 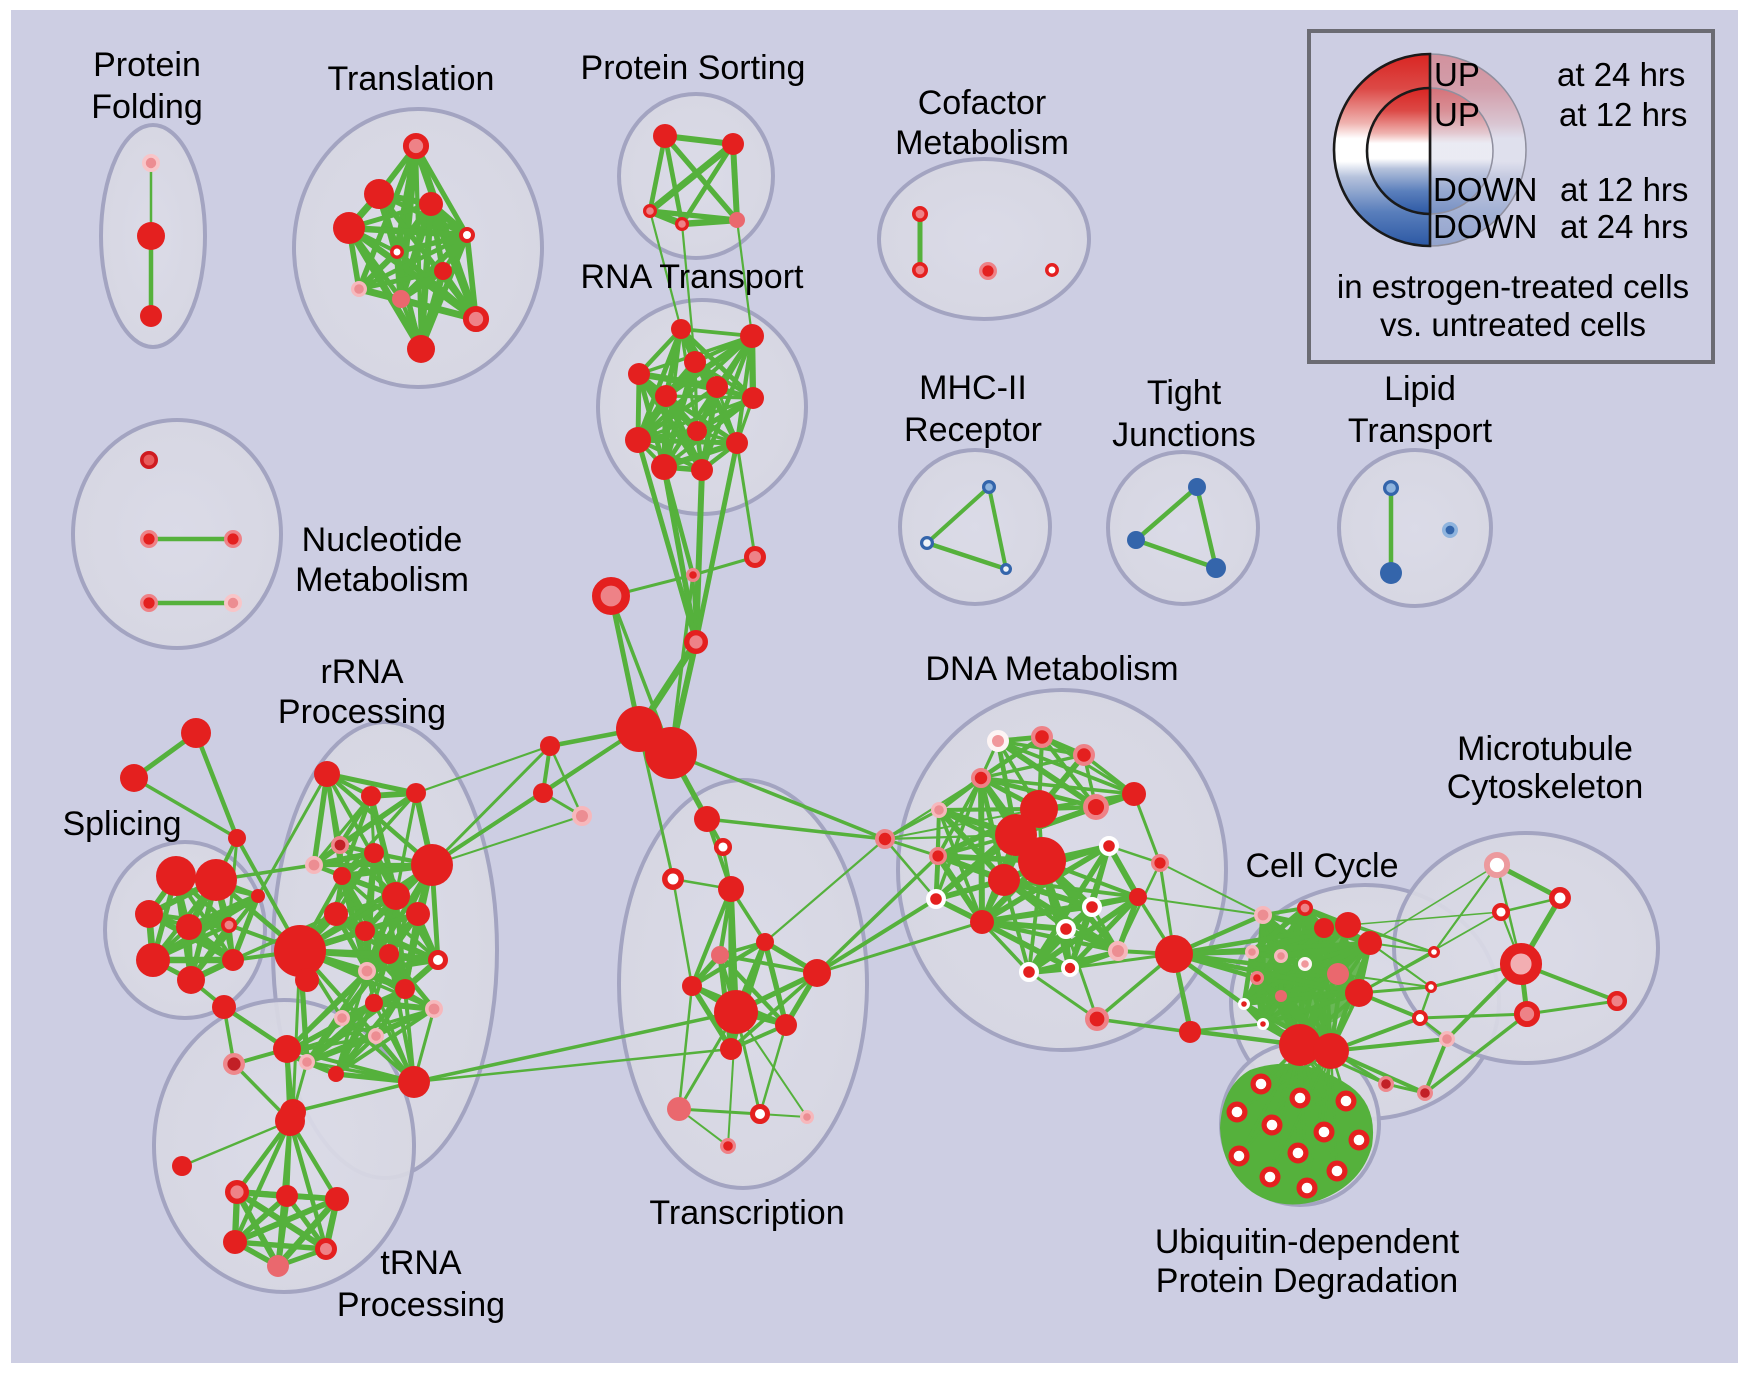 What do you see at coordinates (1545, 787) in the screenshot?
I see `svg-text: Cytoskeleton` at bounding box center [1545, 787].